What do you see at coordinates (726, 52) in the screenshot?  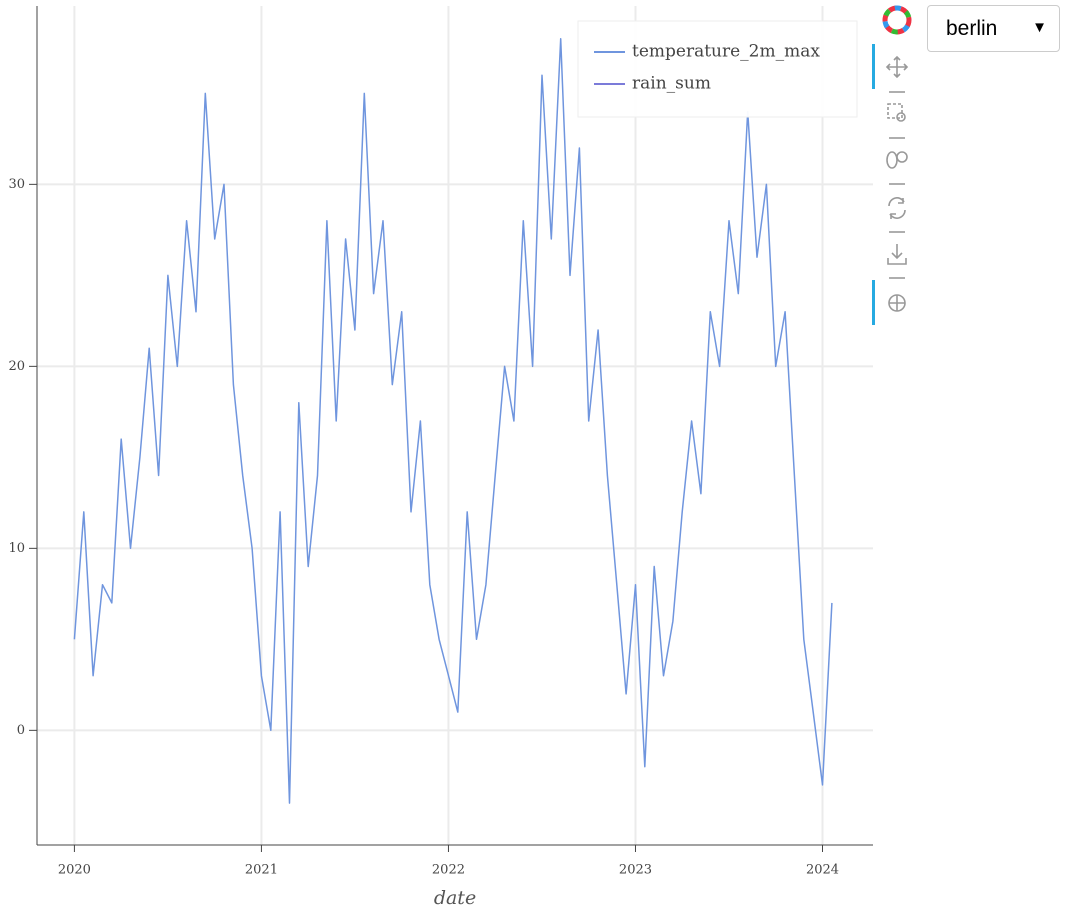 I see `legend-label: temperature_2m_max` at bounding box center [726, 52].